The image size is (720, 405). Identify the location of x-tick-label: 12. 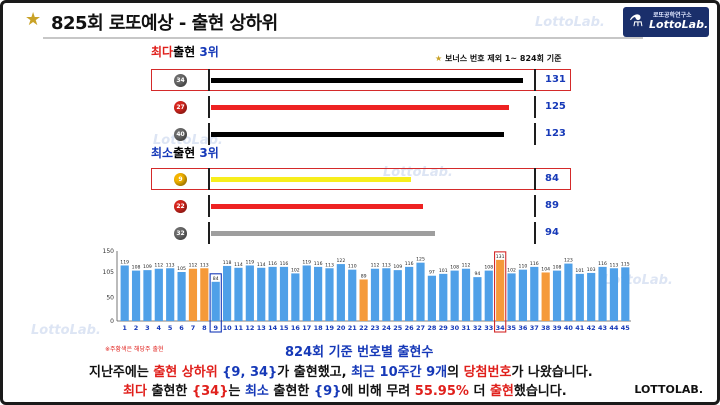
(249, 328).